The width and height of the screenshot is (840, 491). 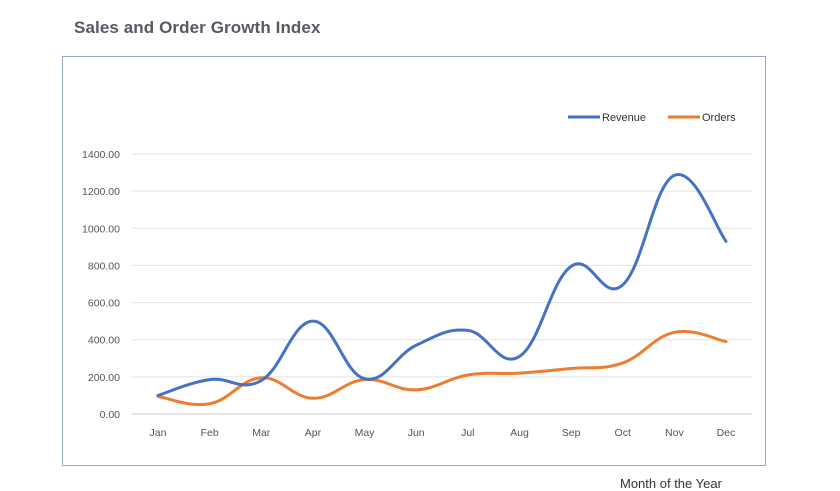 I want to click on x-tick-label: Nov, so click(x=674, y=433).